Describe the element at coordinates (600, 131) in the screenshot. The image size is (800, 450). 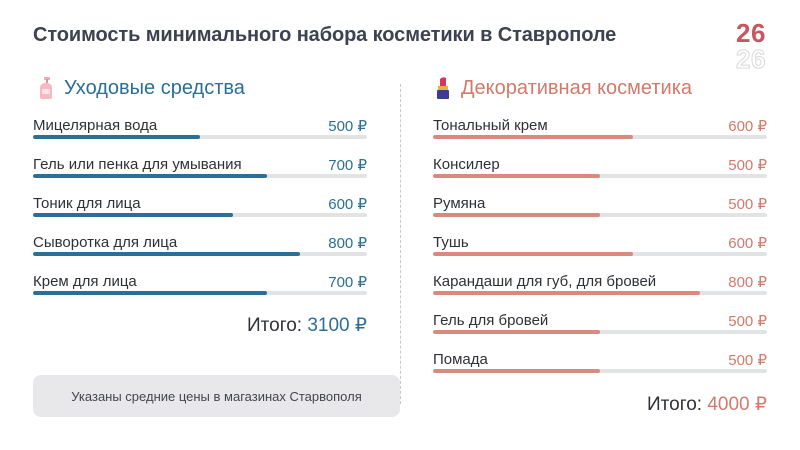
I see `bar-row: Тональный крем 600 ₽` at that location.